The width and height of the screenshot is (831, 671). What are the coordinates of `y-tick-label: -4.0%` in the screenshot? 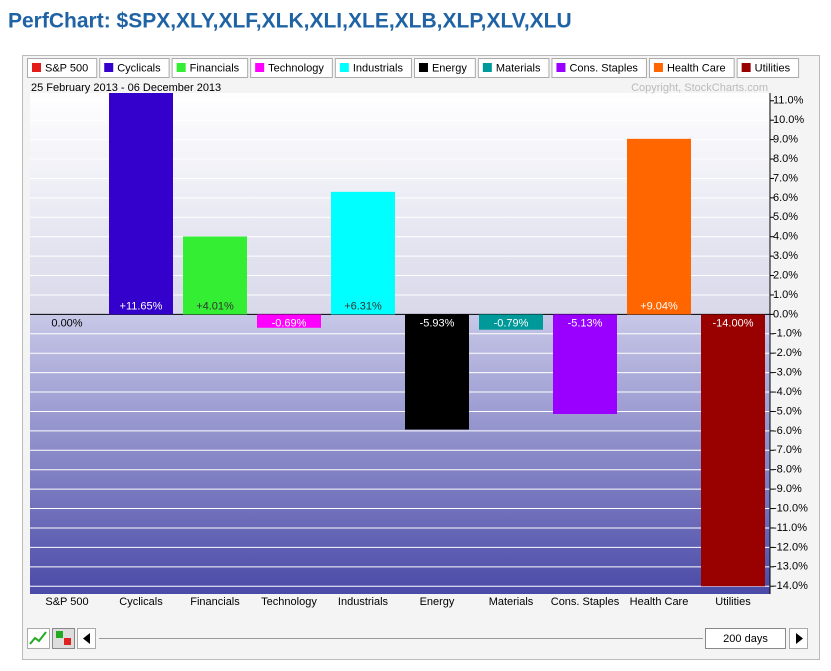 It's located at (787, 392).